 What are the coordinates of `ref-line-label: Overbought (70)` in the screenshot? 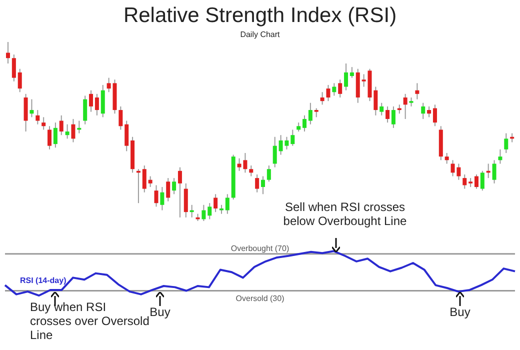 It's located at (260, 248).